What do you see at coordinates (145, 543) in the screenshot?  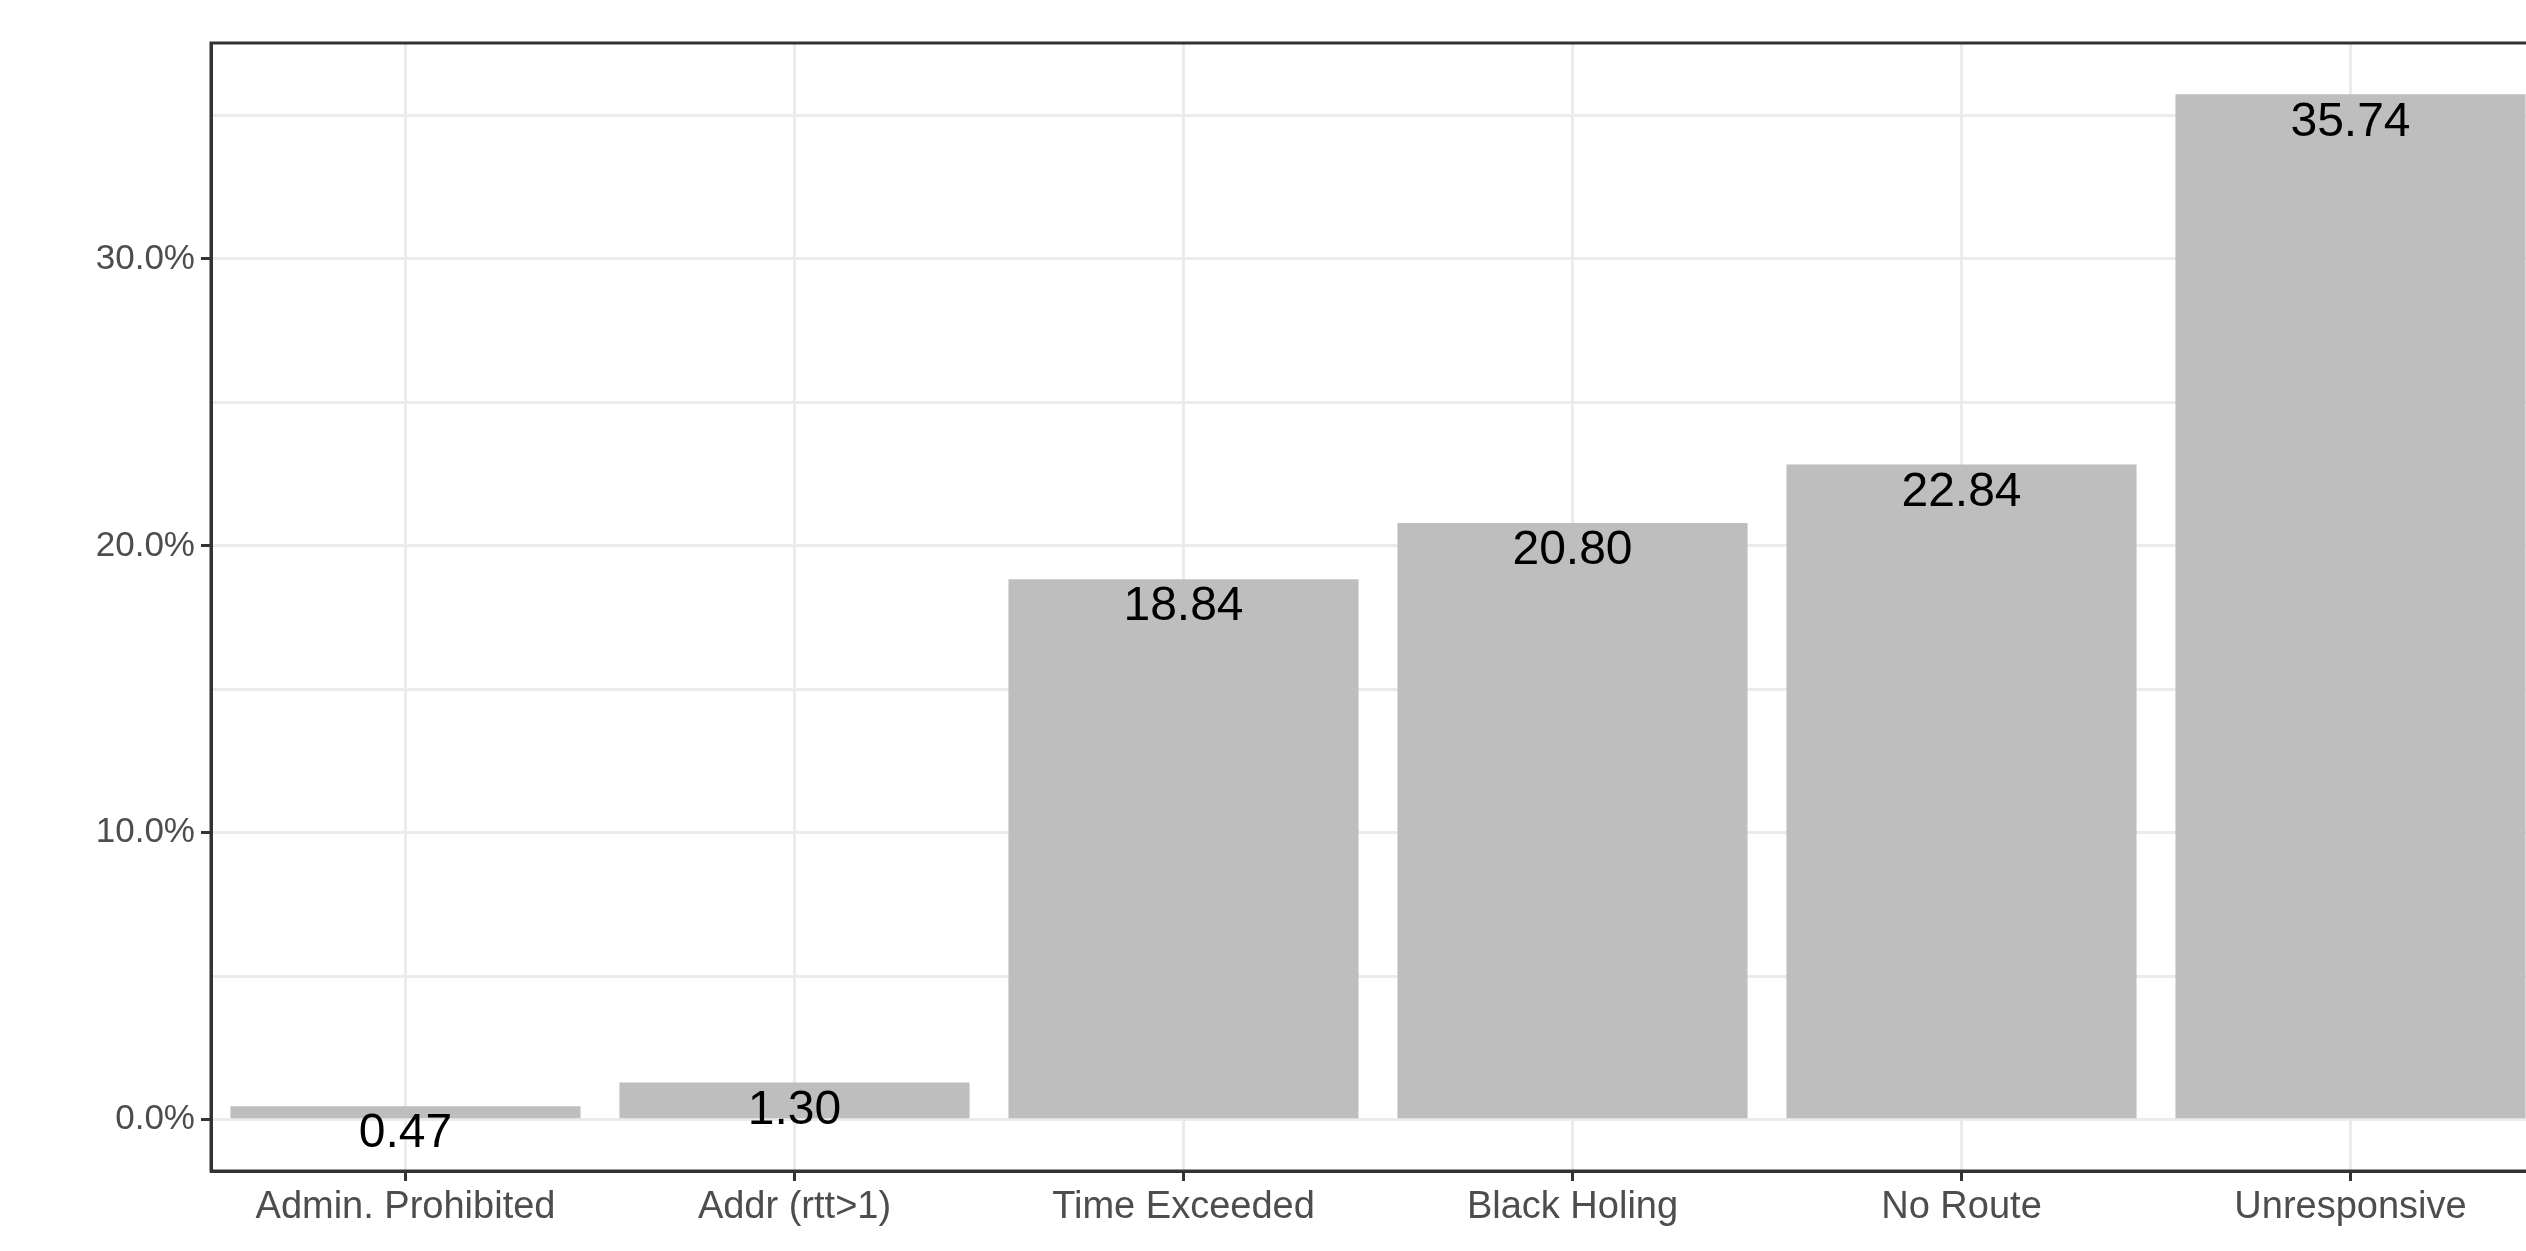 I see `y-tick-label: 20.0%` at bounding box center [145, 543].